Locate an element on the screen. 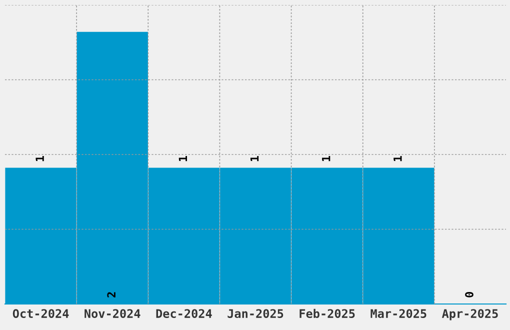 The height and width of the screenshot is (330, 510). x-tick-label: Oct-2024 is located at coordinates (40, 313).